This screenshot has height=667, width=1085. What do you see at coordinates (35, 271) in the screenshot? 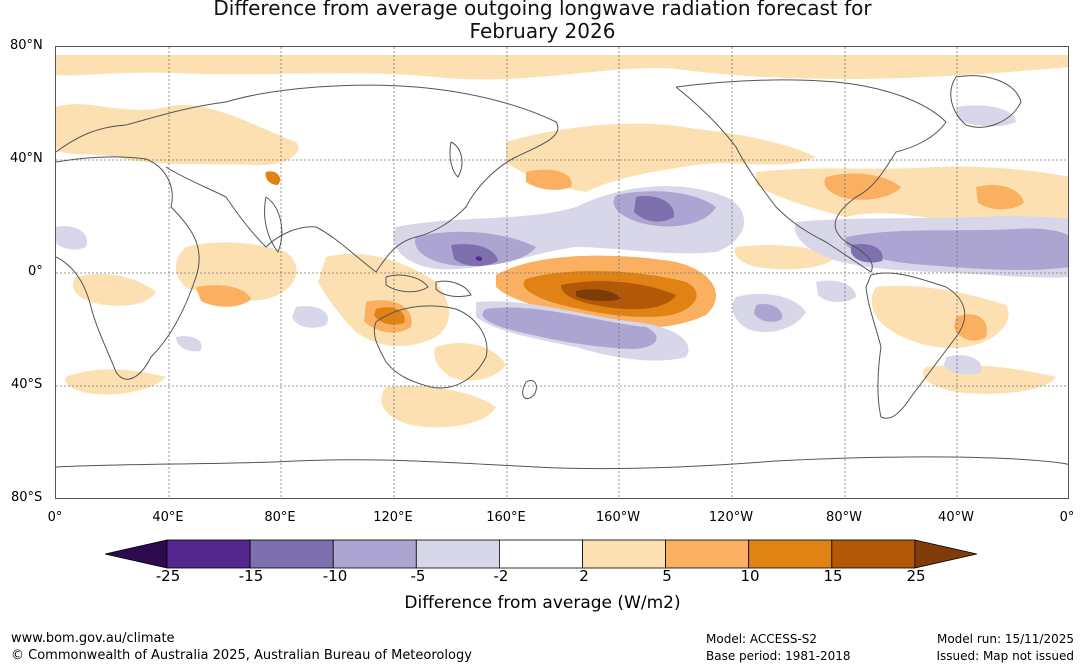
I see `lat-label-equator: 0°` at bounding box center [35, 271].